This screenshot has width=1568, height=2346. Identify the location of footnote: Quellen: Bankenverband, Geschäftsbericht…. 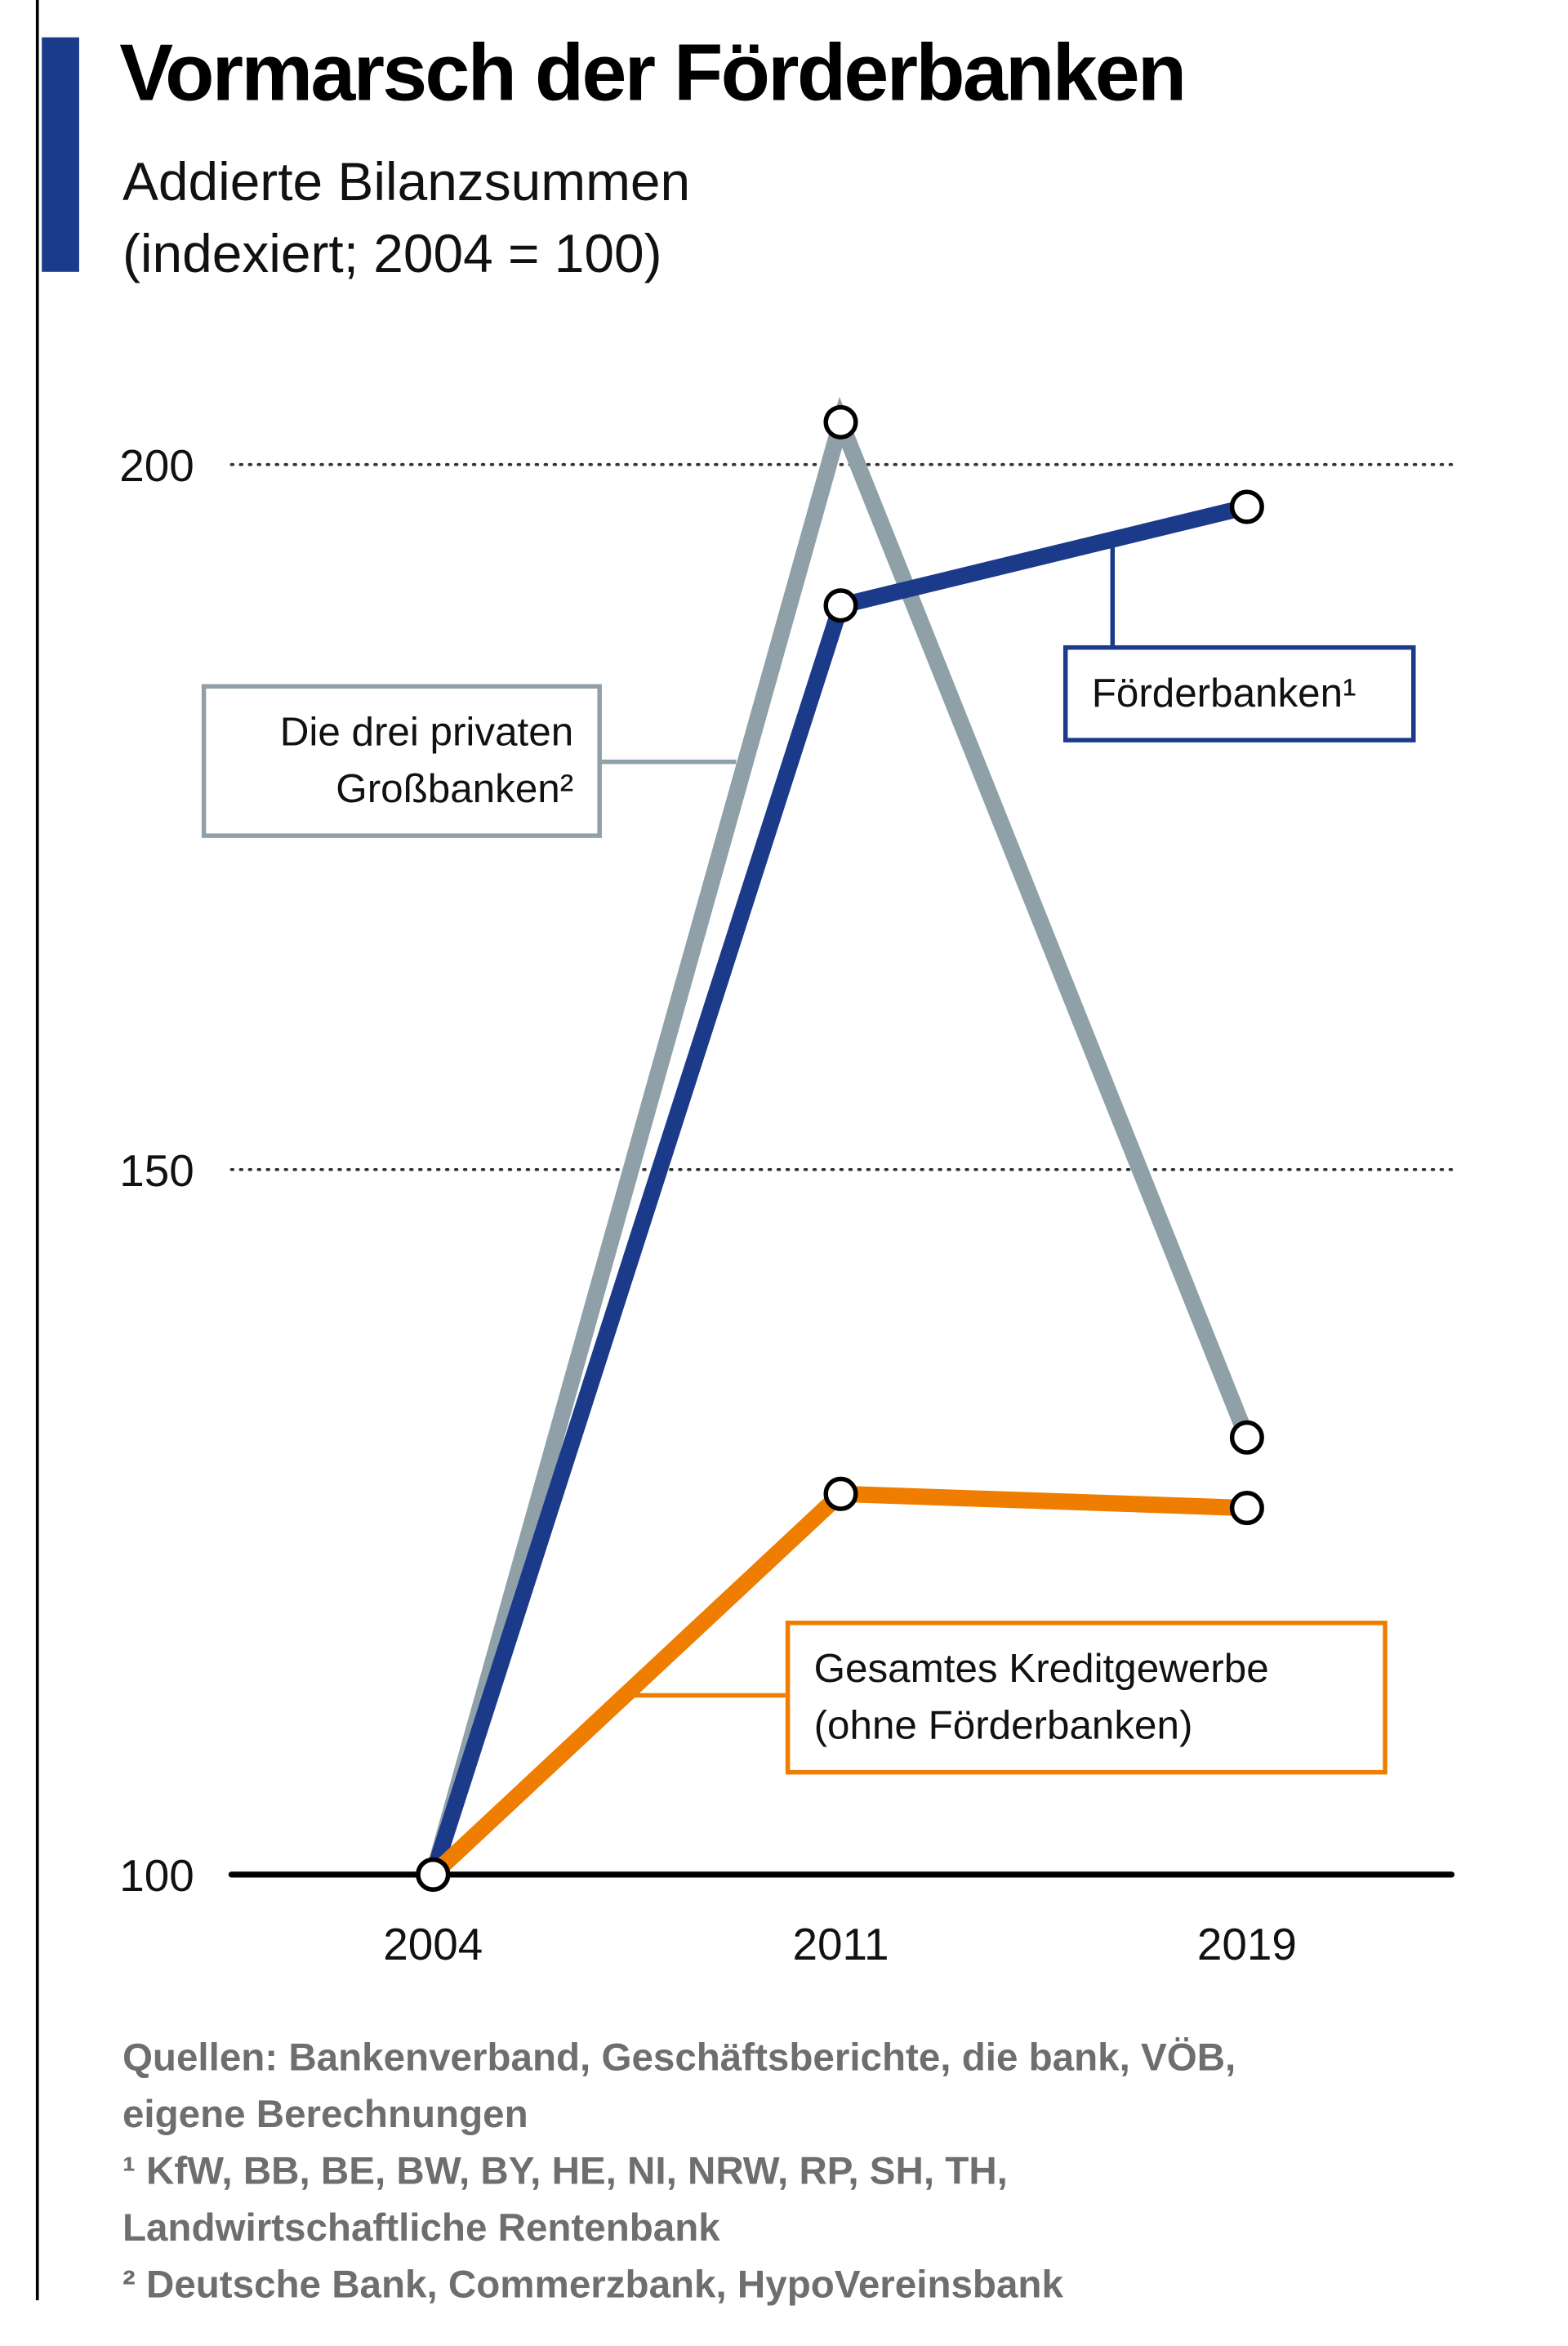
(679, 2085).